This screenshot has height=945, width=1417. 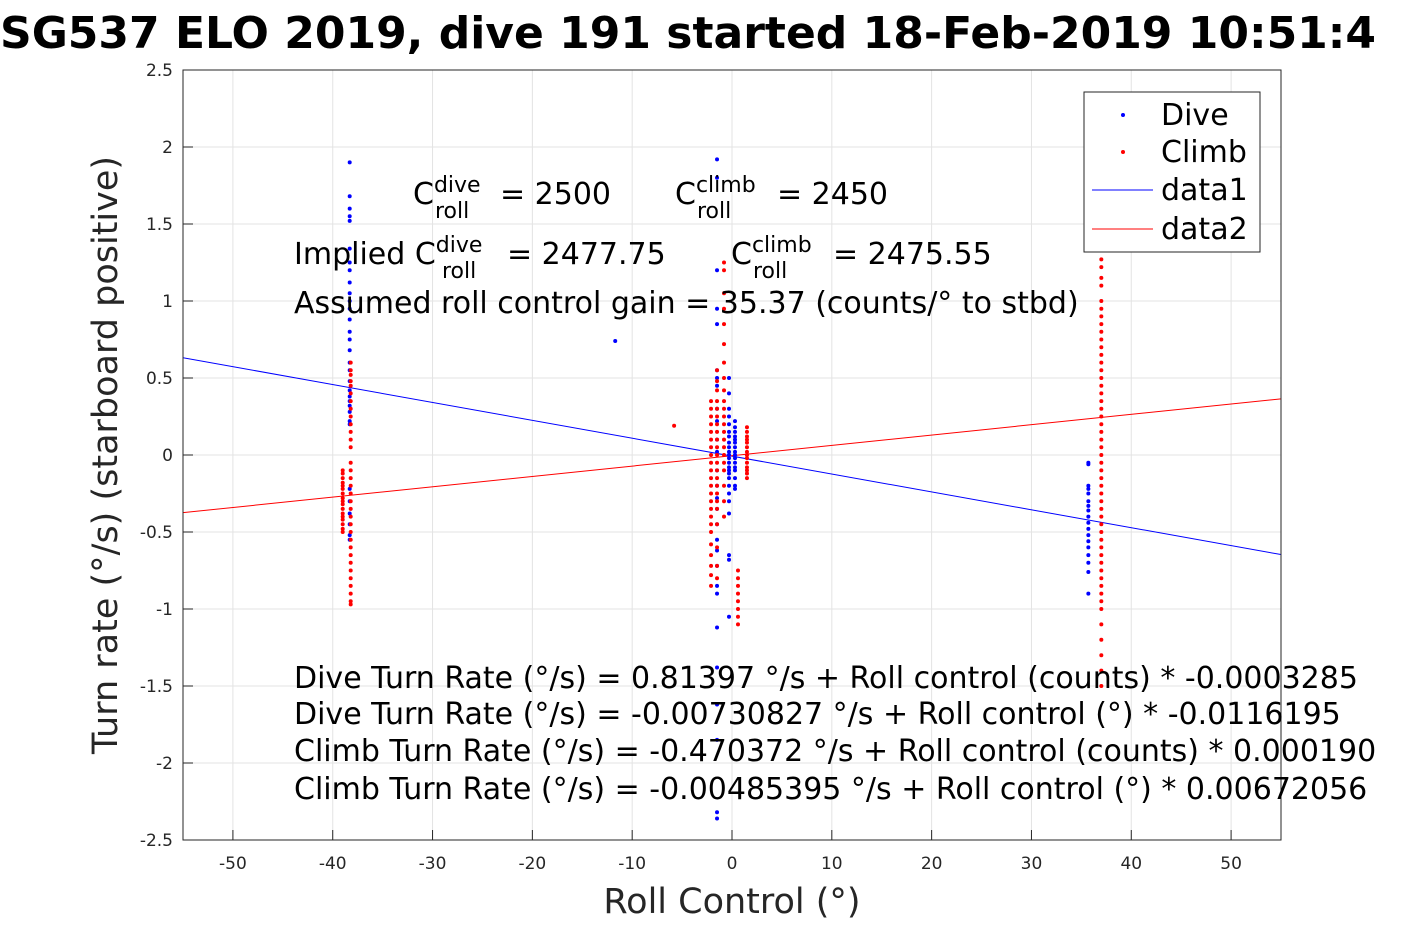 I want to click on c-roll-dive-sup: dive, so click(x=457, y=185).